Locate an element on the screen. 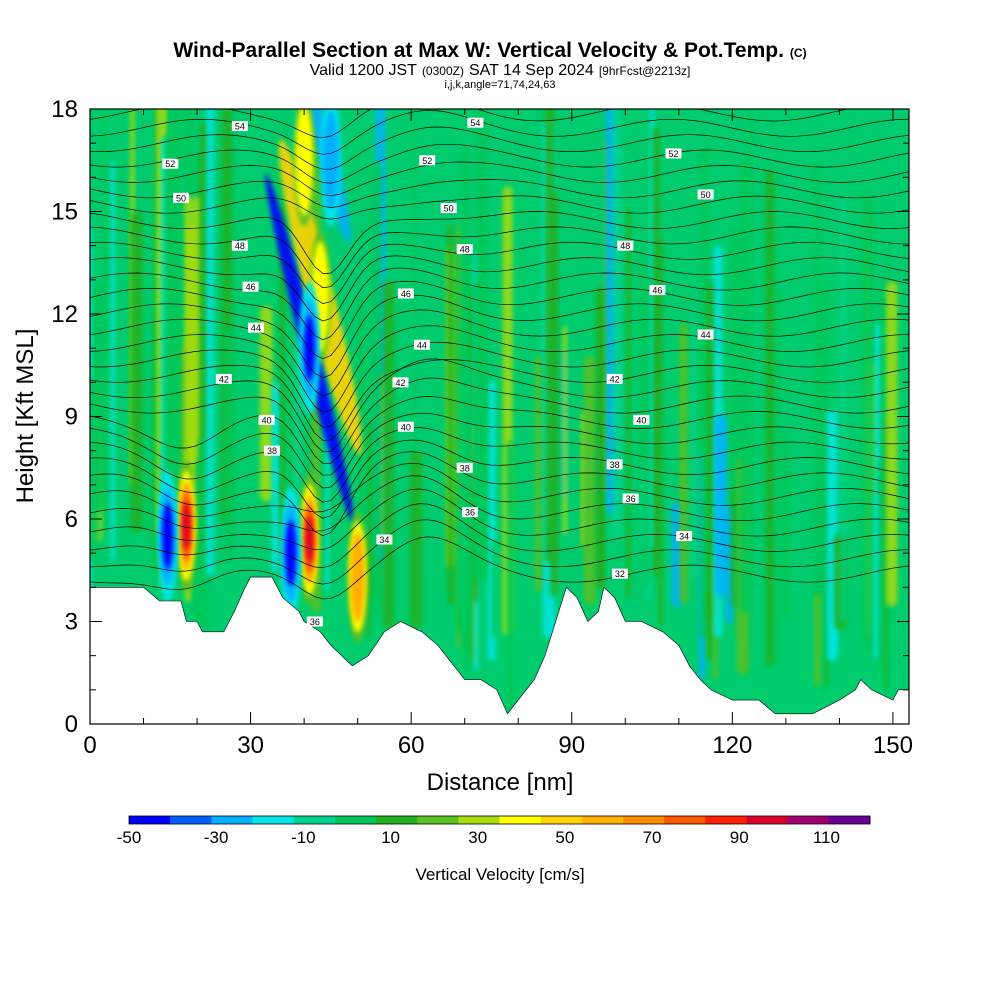 Image resolution: width=1000 pixels, height=1000 pixels. theta-contour-label: 52 is located at coordinates (170, 163).